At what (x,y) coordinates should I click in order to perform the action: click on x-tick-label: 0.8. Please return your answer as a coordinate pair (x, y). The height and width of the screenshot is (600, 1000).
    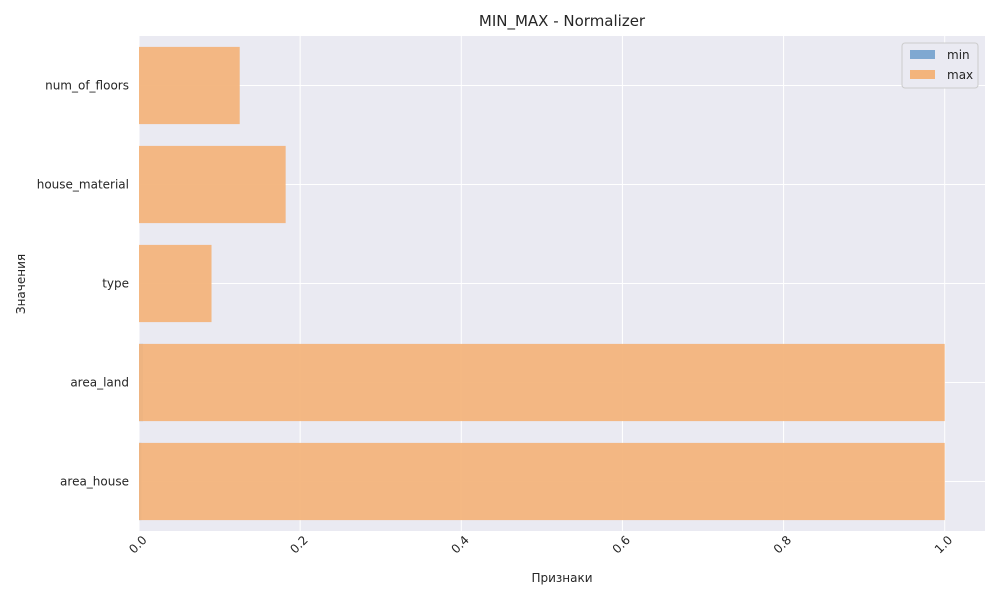
    Looking at the image, I should click on (782, 544).